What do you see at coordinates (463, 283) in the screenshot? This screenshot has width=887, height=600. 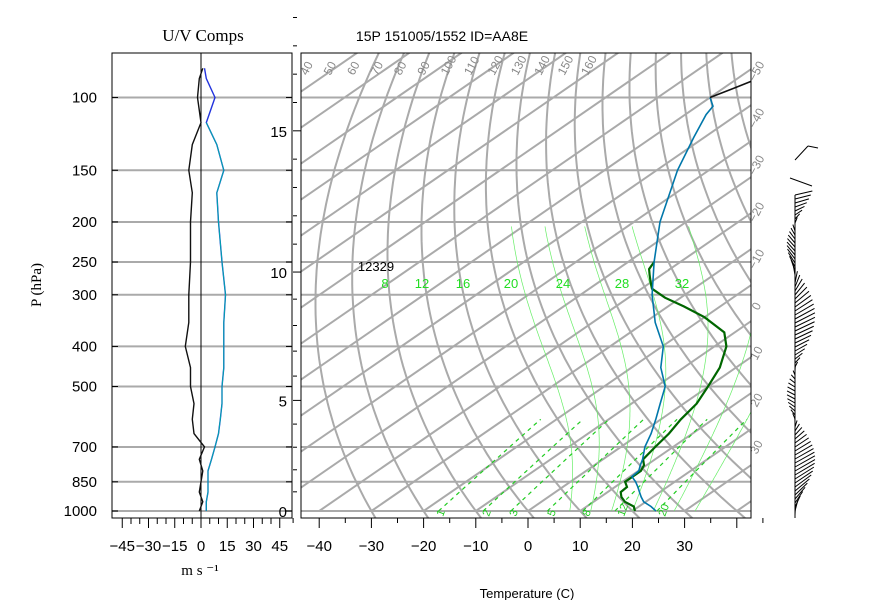 I see `theta-e-label: 16` at bounding box center [463, 283].